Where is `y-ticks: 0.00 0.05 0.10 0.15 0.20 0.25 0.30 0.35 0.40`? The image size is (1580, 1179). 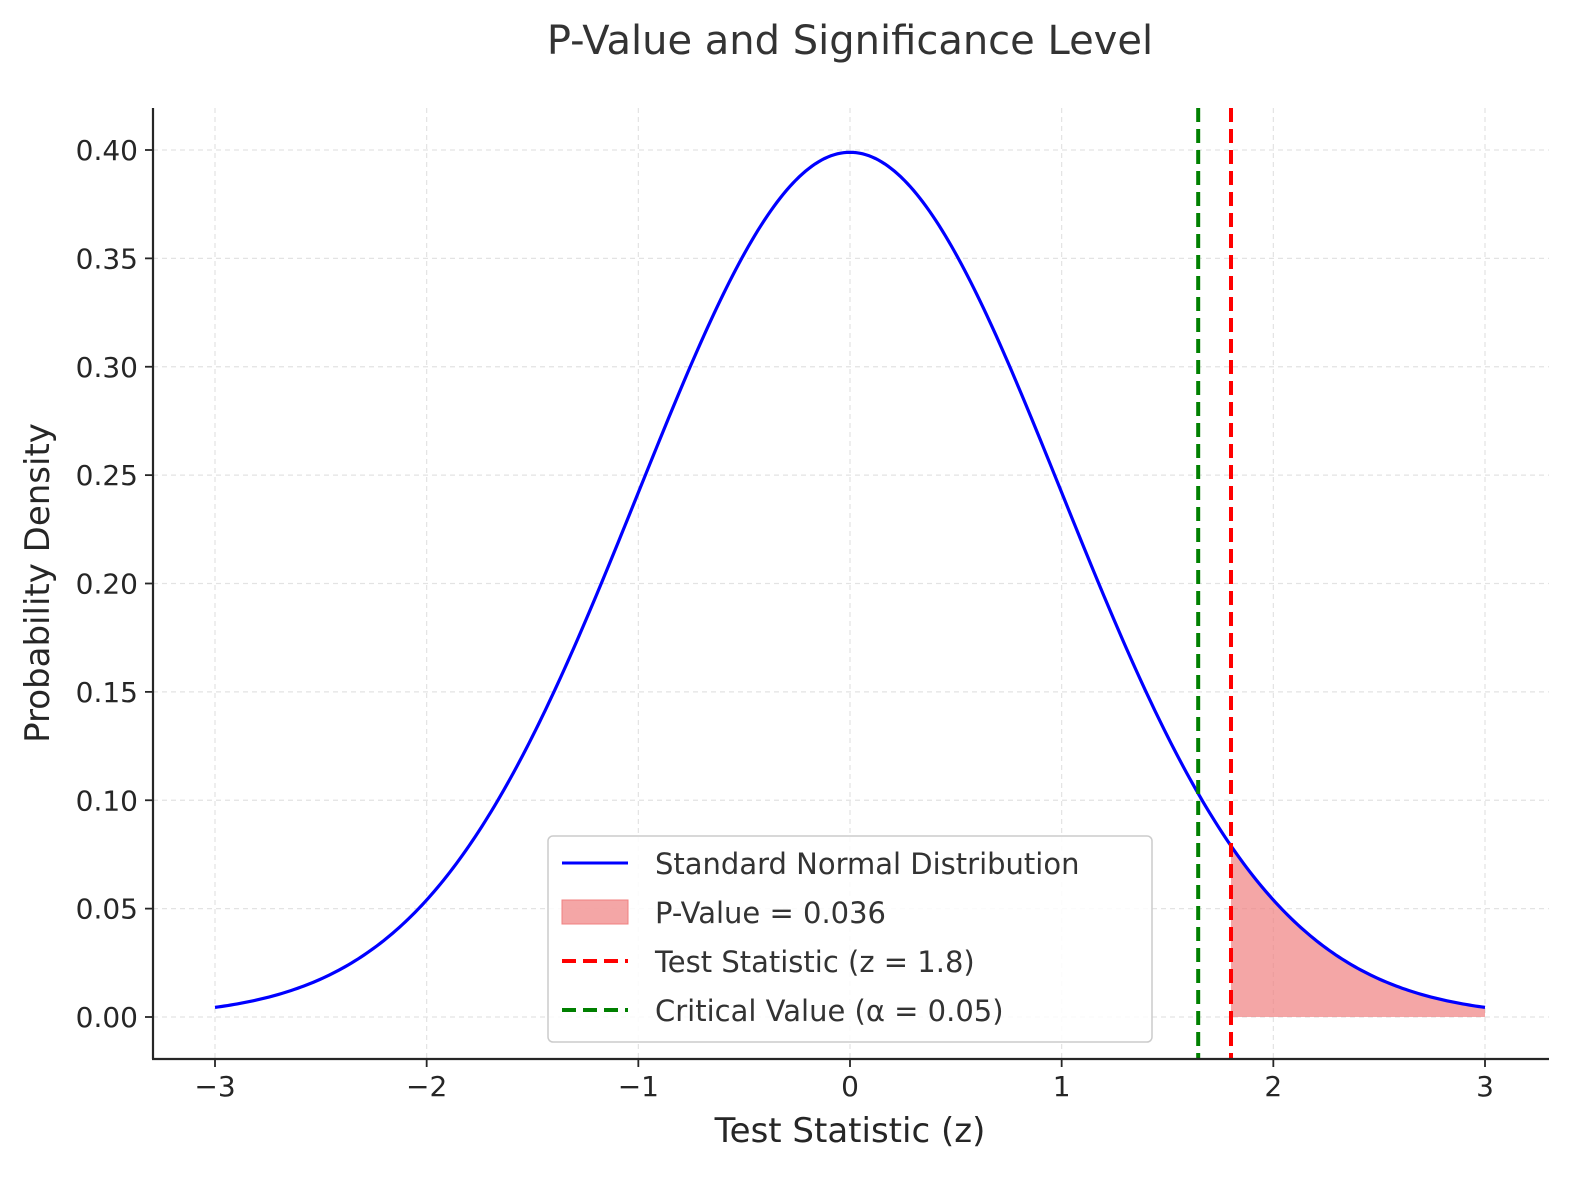 y-ticks: 0.00 0.05 0.10 0.15 0.20 0.25 0.30 0.35 0.40 is located at coordinates (114, 584).